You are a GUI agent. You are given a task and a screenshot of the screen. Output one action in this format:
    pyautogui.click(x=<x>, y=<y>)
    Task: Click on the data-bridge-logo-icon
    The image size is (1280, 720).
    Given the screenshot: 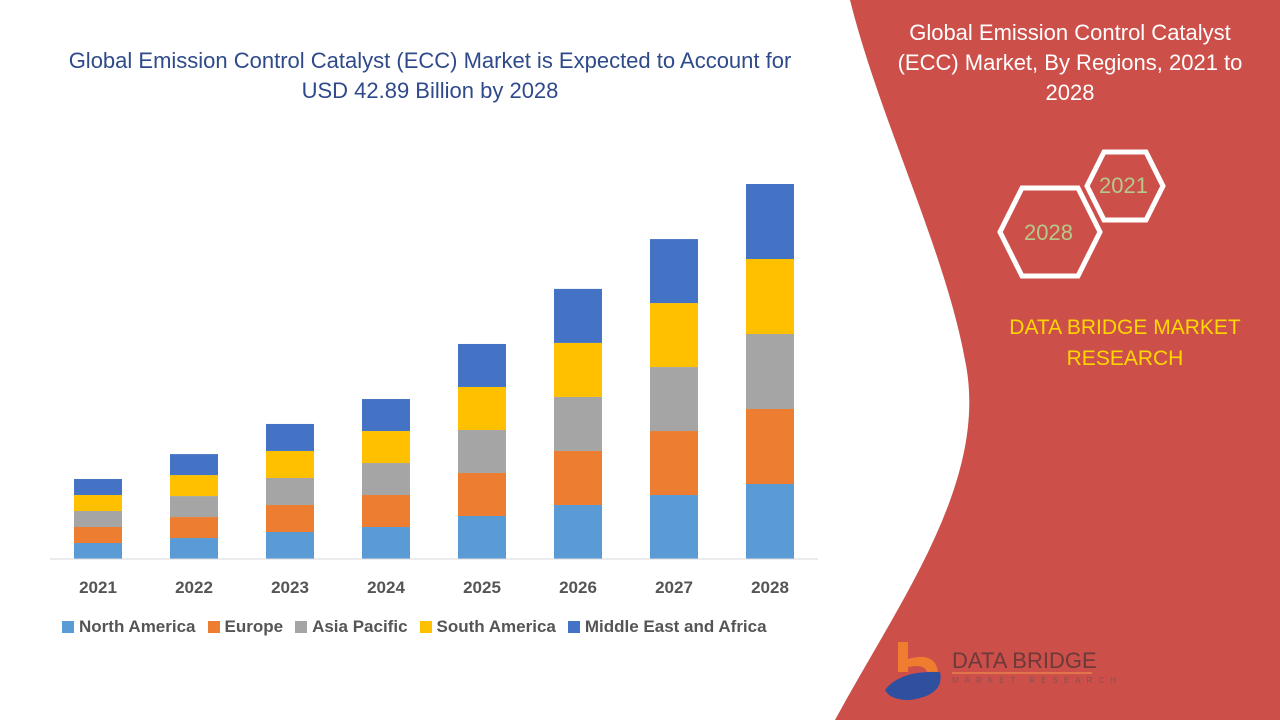 What is the action you would take?
    pyautogui.click(x=988, y=671)
    